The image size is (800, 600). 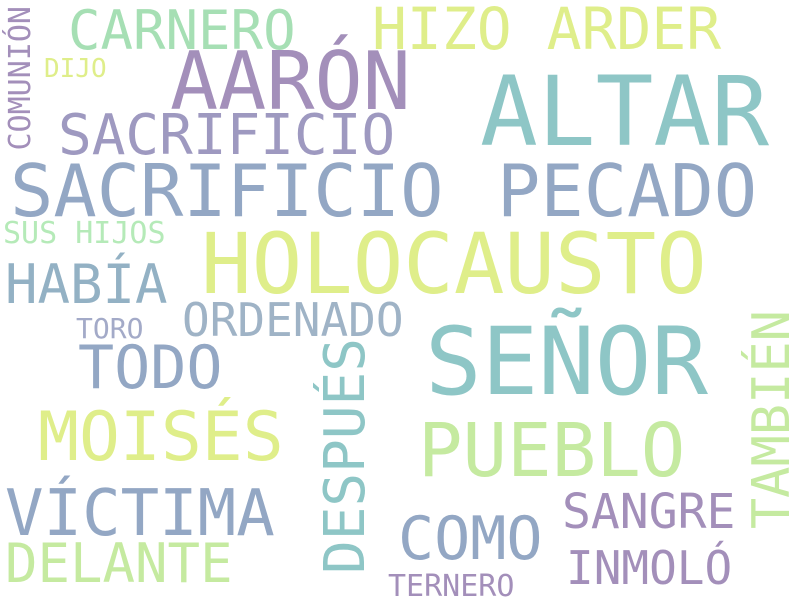 I want to click on word-inmolo: INMOLÓ, so click(x=649, y=568).